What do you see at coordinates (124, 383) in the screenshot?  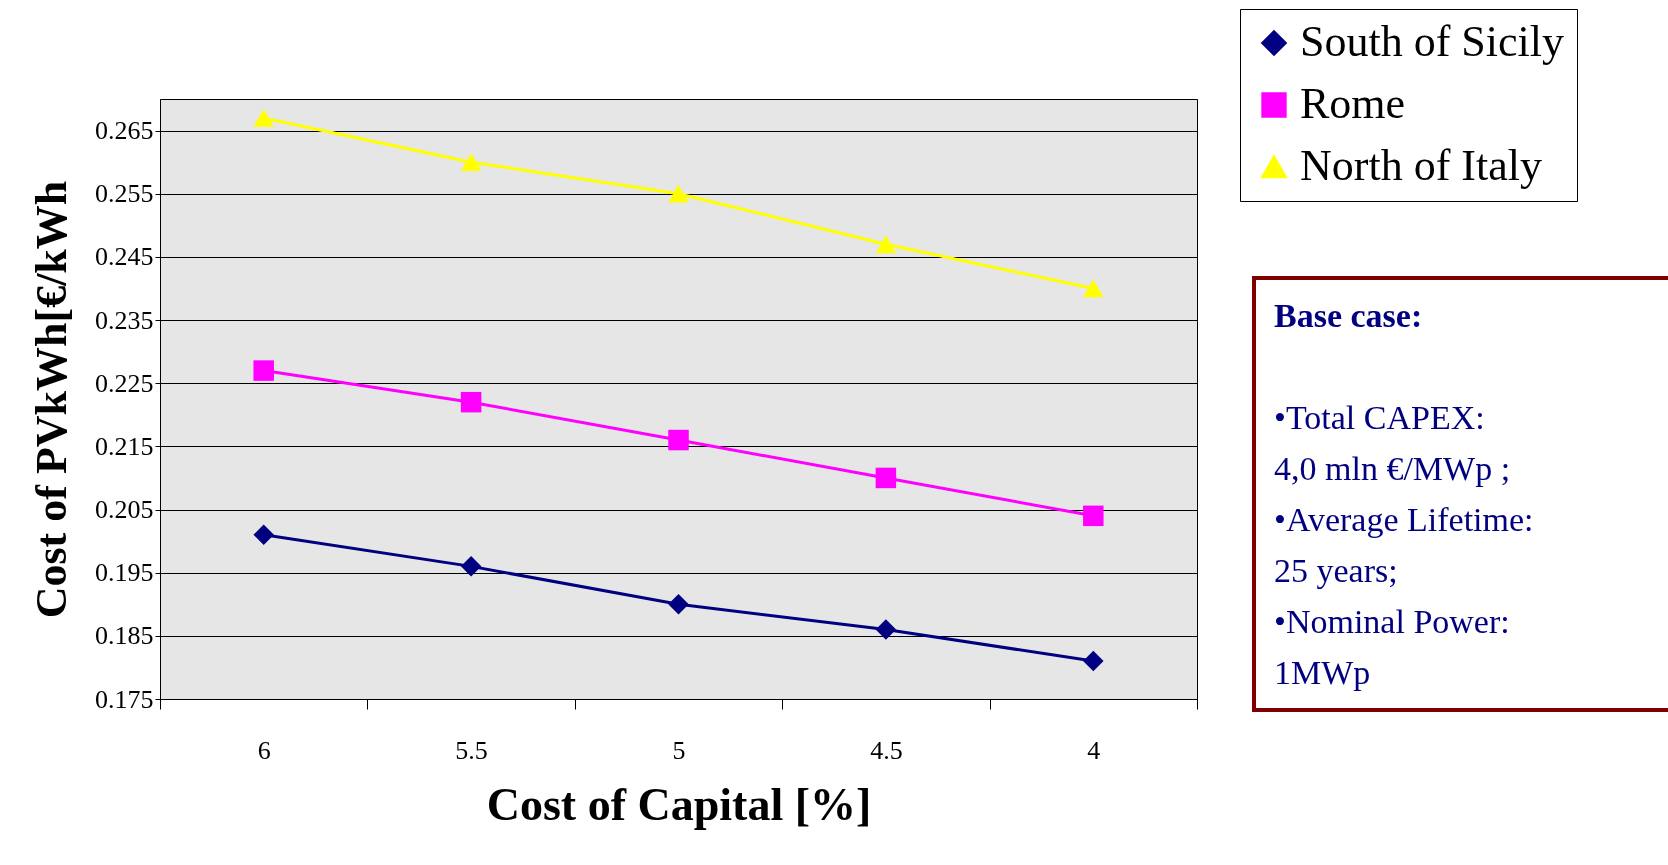 I see `y-tick-label: 0.225` at bounding box center [124, 383].